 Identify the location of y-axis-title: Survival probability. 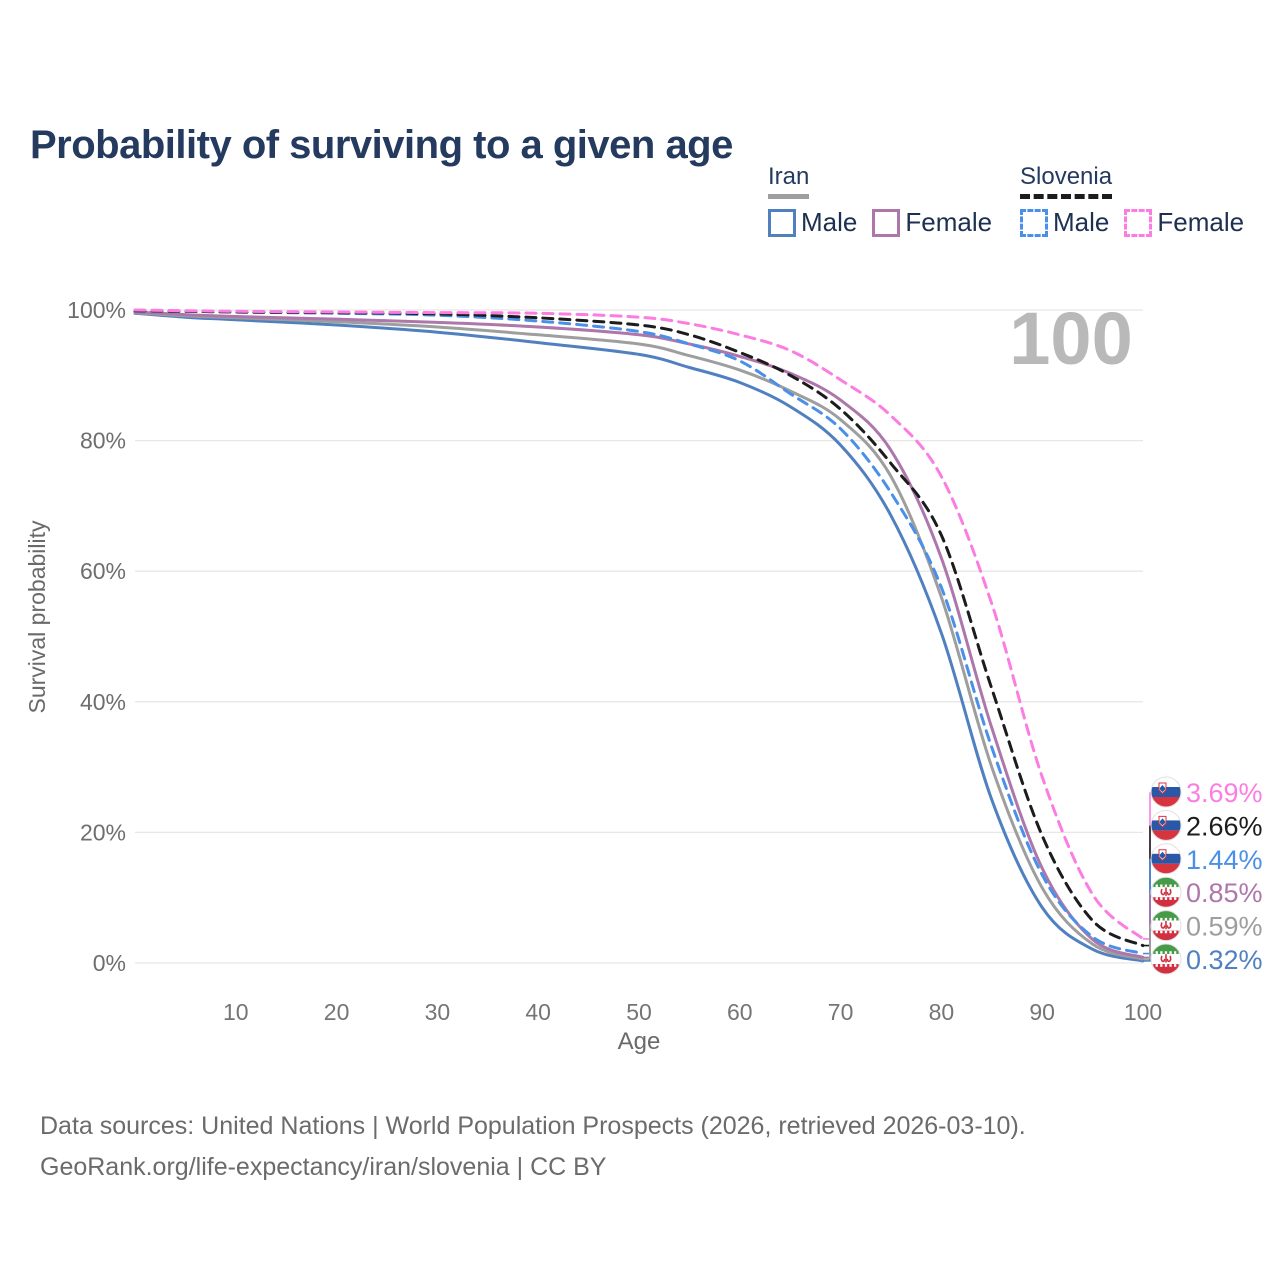
(37, 617).